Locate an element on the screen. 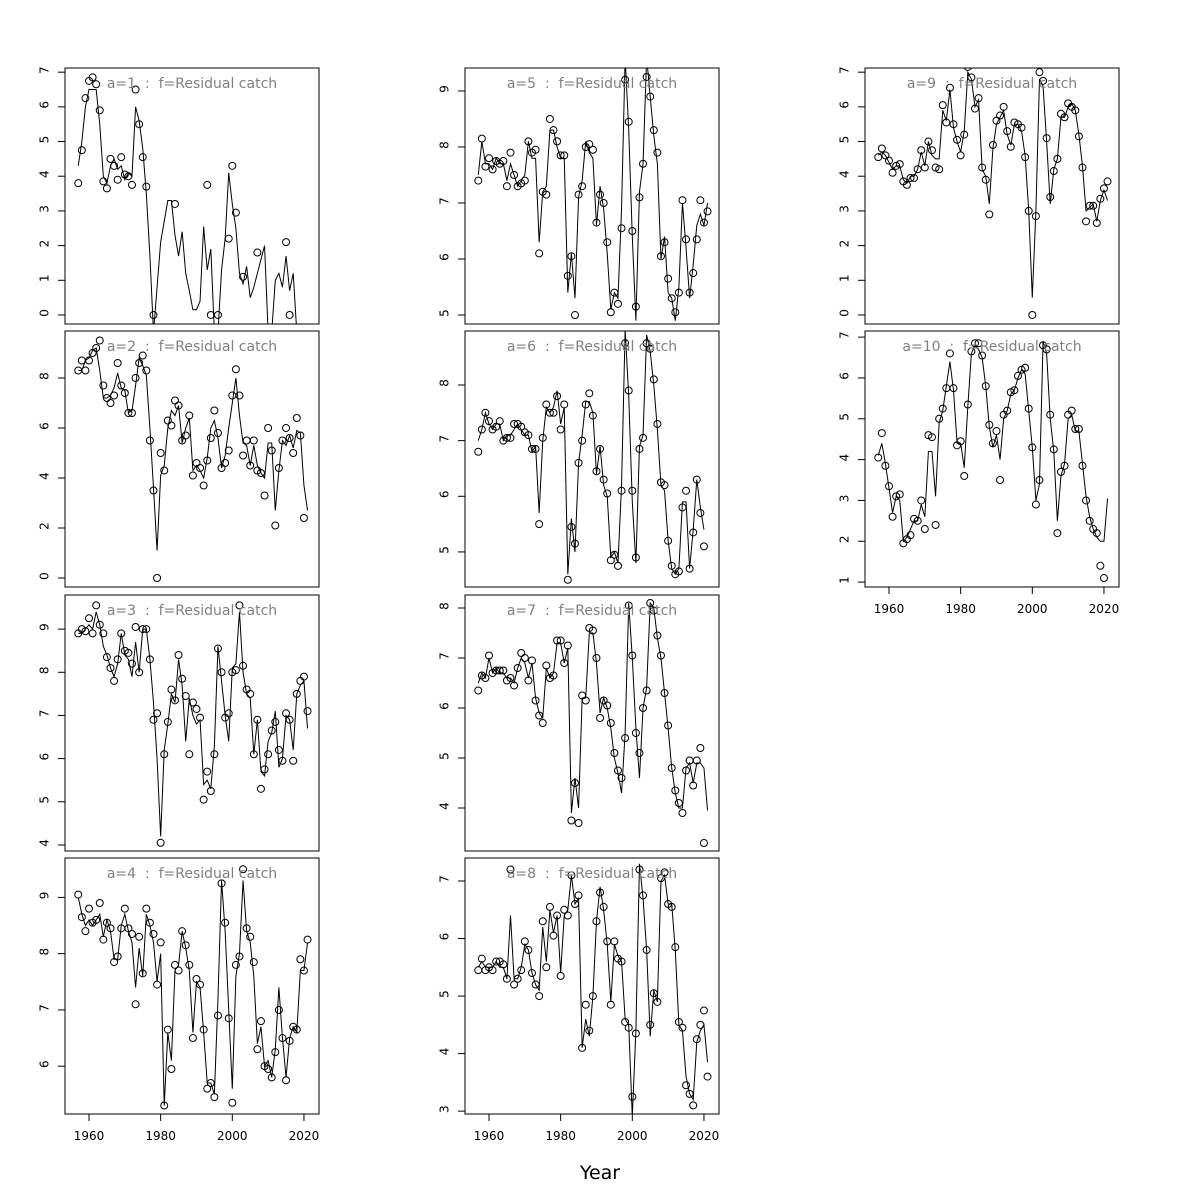  panel: 0 2 4 6 8 a=2 : f=Residual catch is located at coordinates (179, 459).